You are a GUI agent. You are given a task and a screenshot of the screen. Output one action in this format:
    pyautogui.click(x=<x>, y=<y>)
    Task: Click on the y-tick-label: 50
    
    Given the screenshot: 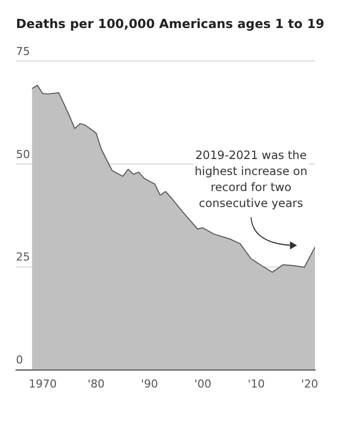 What is the action you would take?
    pyautogui.click(x=23, y=154)
    